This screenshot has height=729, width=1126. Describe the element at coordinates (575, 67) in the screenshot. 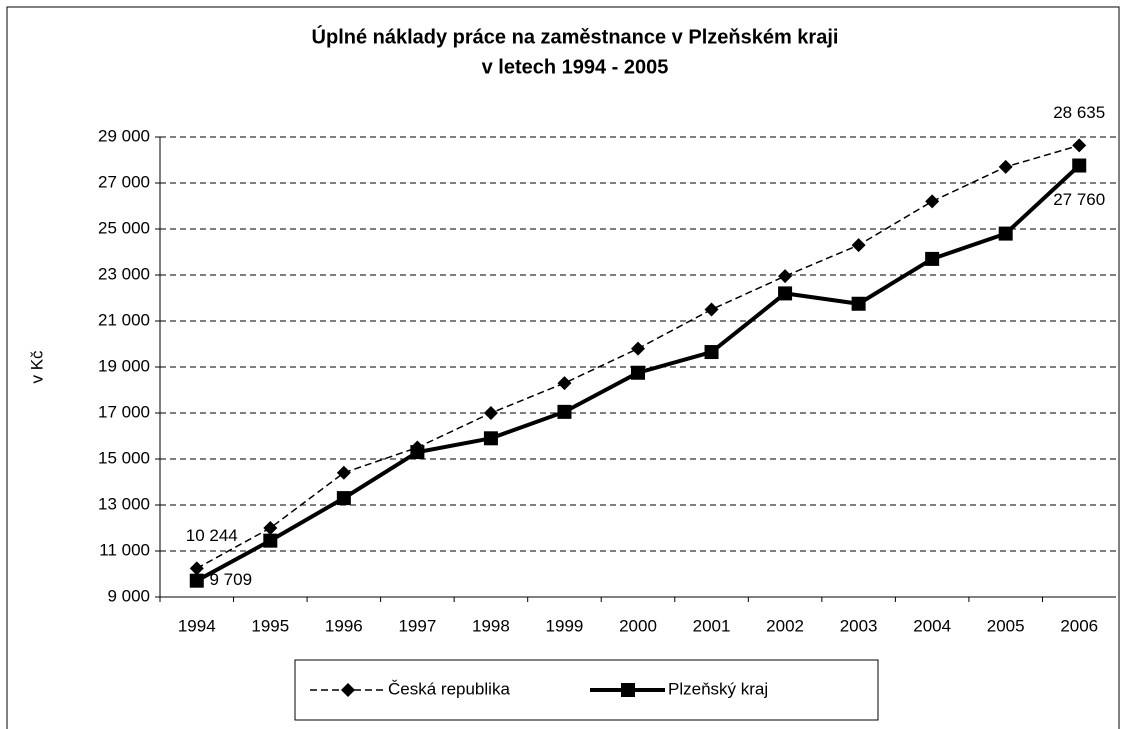

I see `chart-subtitle: v letech 1994 - 2005` at that location.